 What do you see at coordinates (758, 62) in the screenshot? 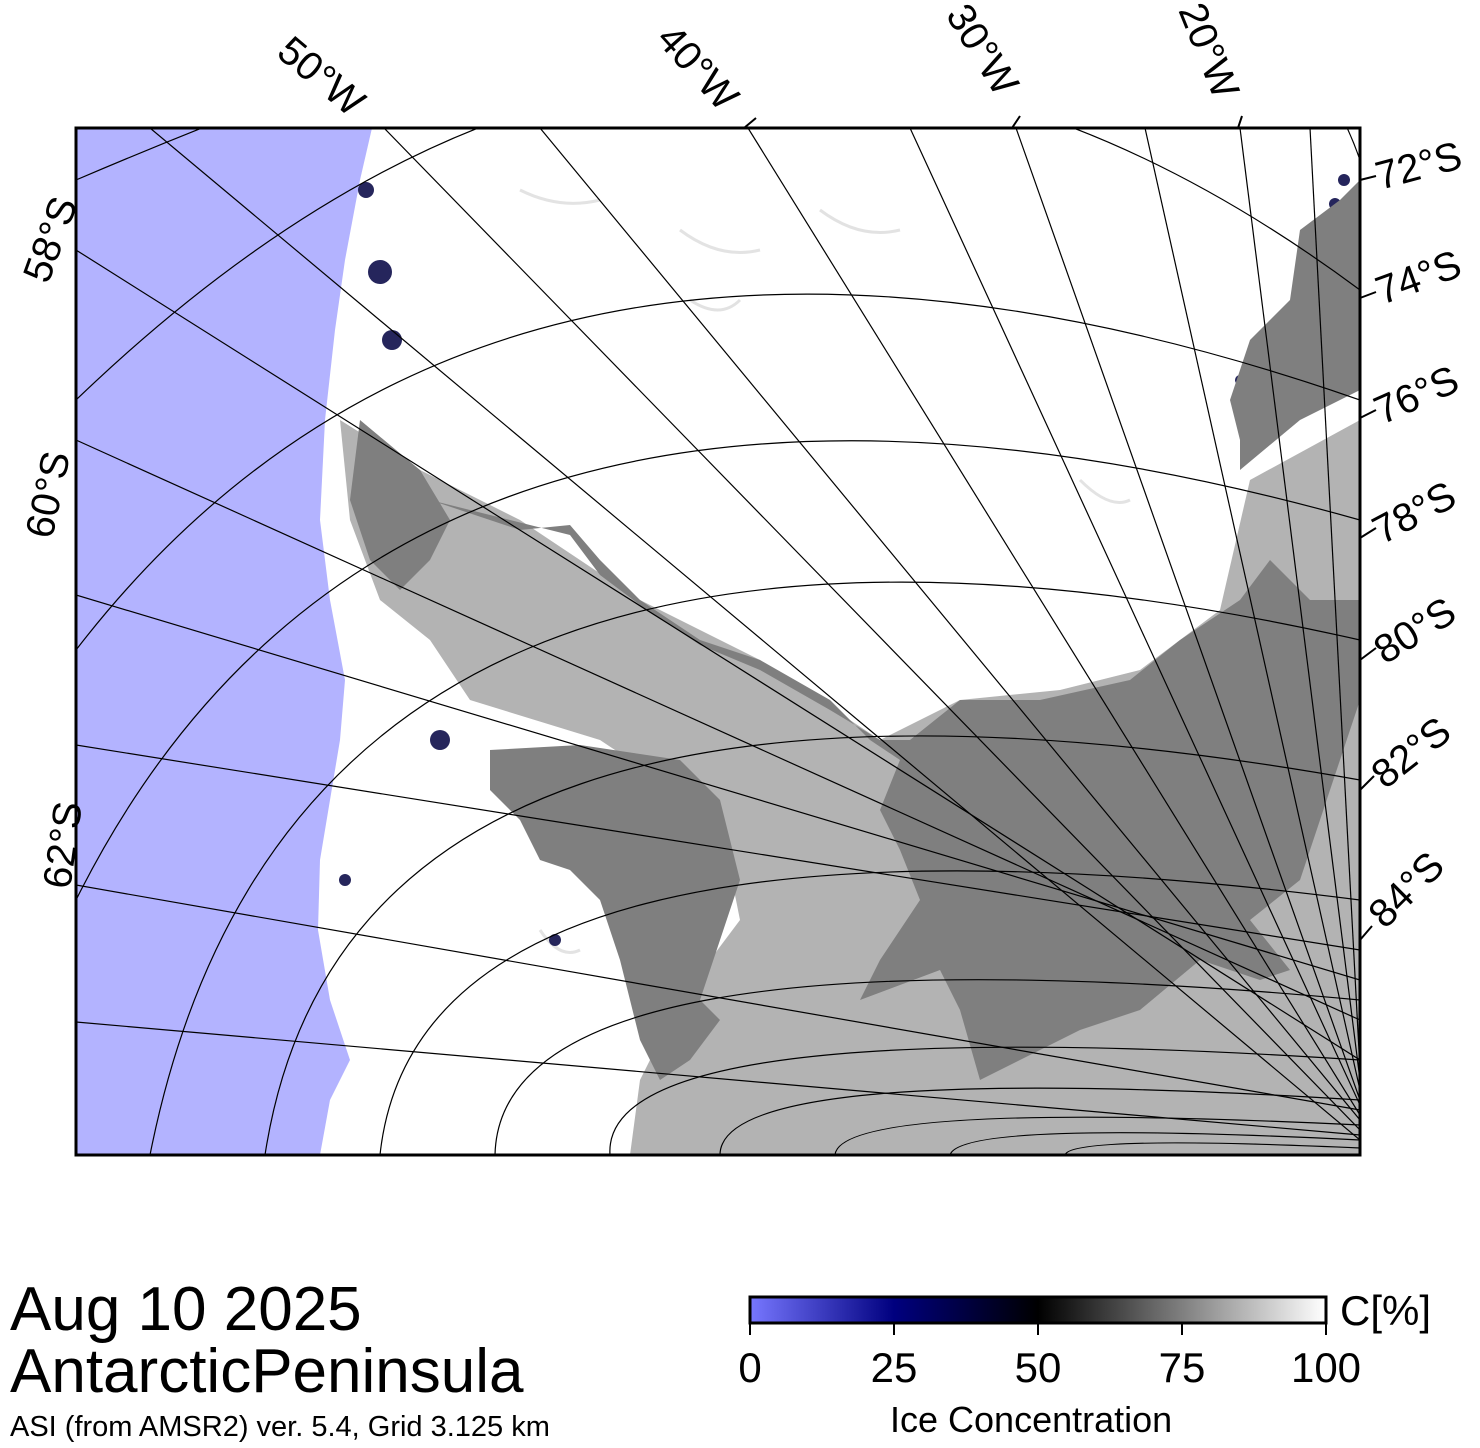
I see `longitude-labels: 50°W 40°W 30°W 20°W` at bounding box center [758, 62].